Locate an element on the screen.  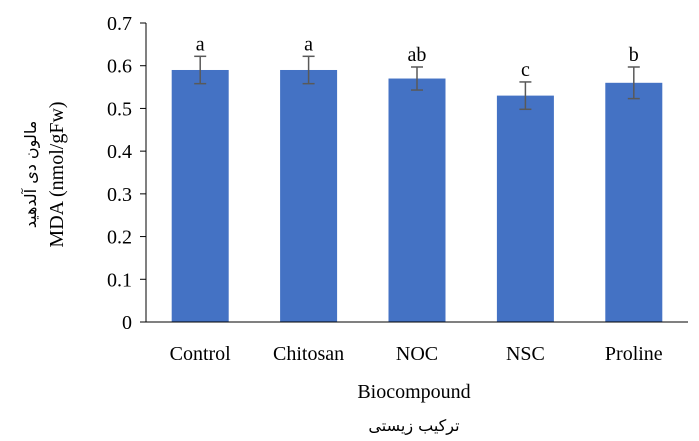
y-tick-label: 0.6 is located at coordinates (119, 67).